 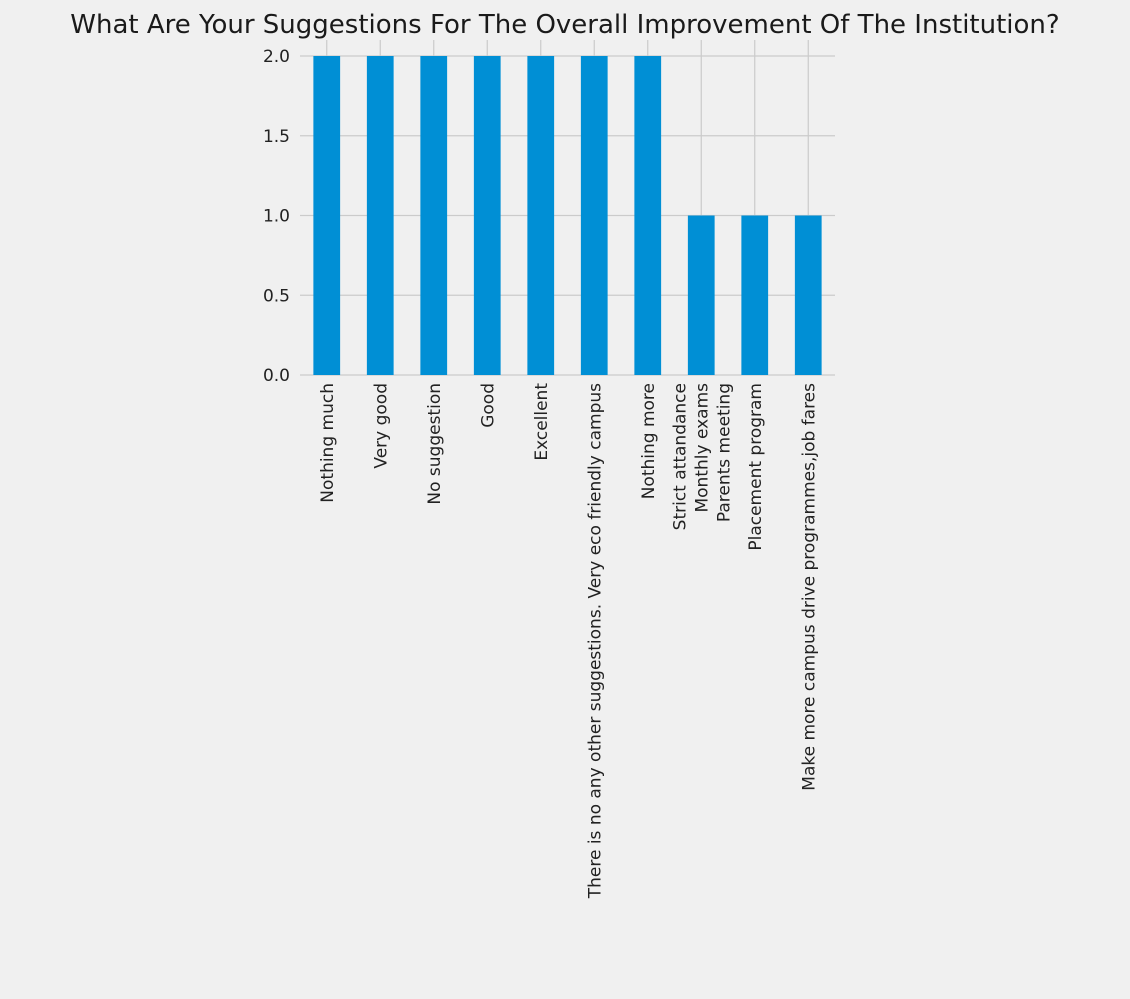 I want to click on y-tick-label: 1.0, so click(x=276, y=217).